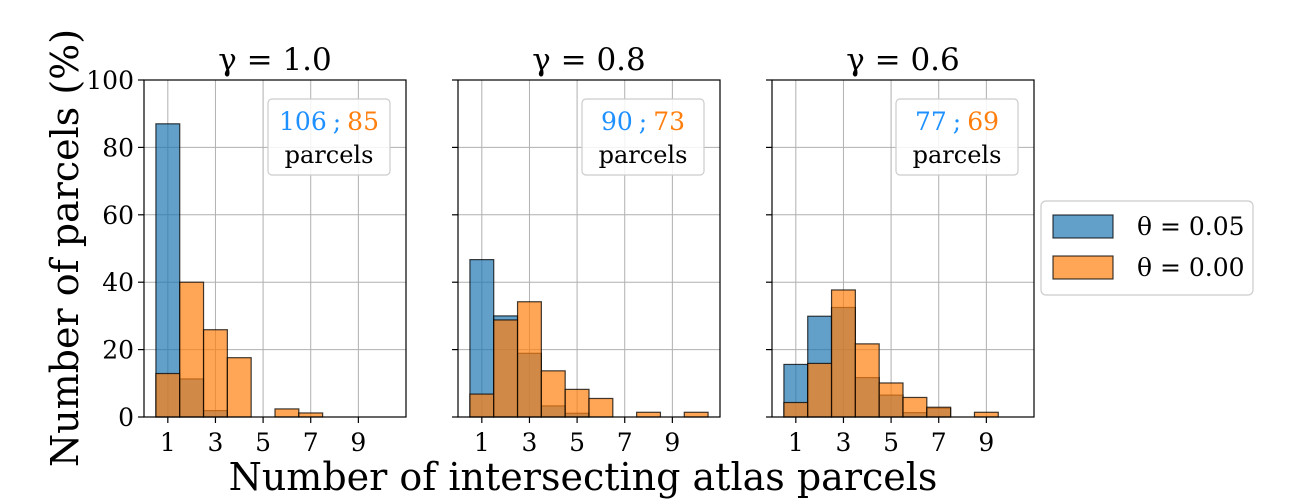 The image size is (1300, 500). What do you see at coordinates (329, 121) in the screenshot?
I see `counts-line: 106; 85` at bounding box center [329, 121].